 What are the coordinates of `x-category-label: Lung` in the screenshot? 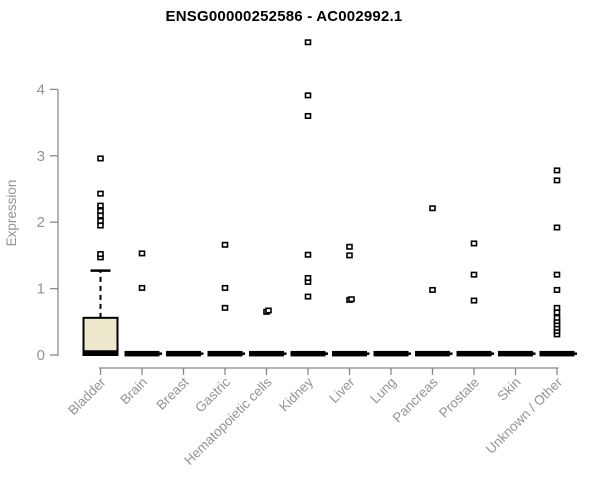 It's located at (383, 391).